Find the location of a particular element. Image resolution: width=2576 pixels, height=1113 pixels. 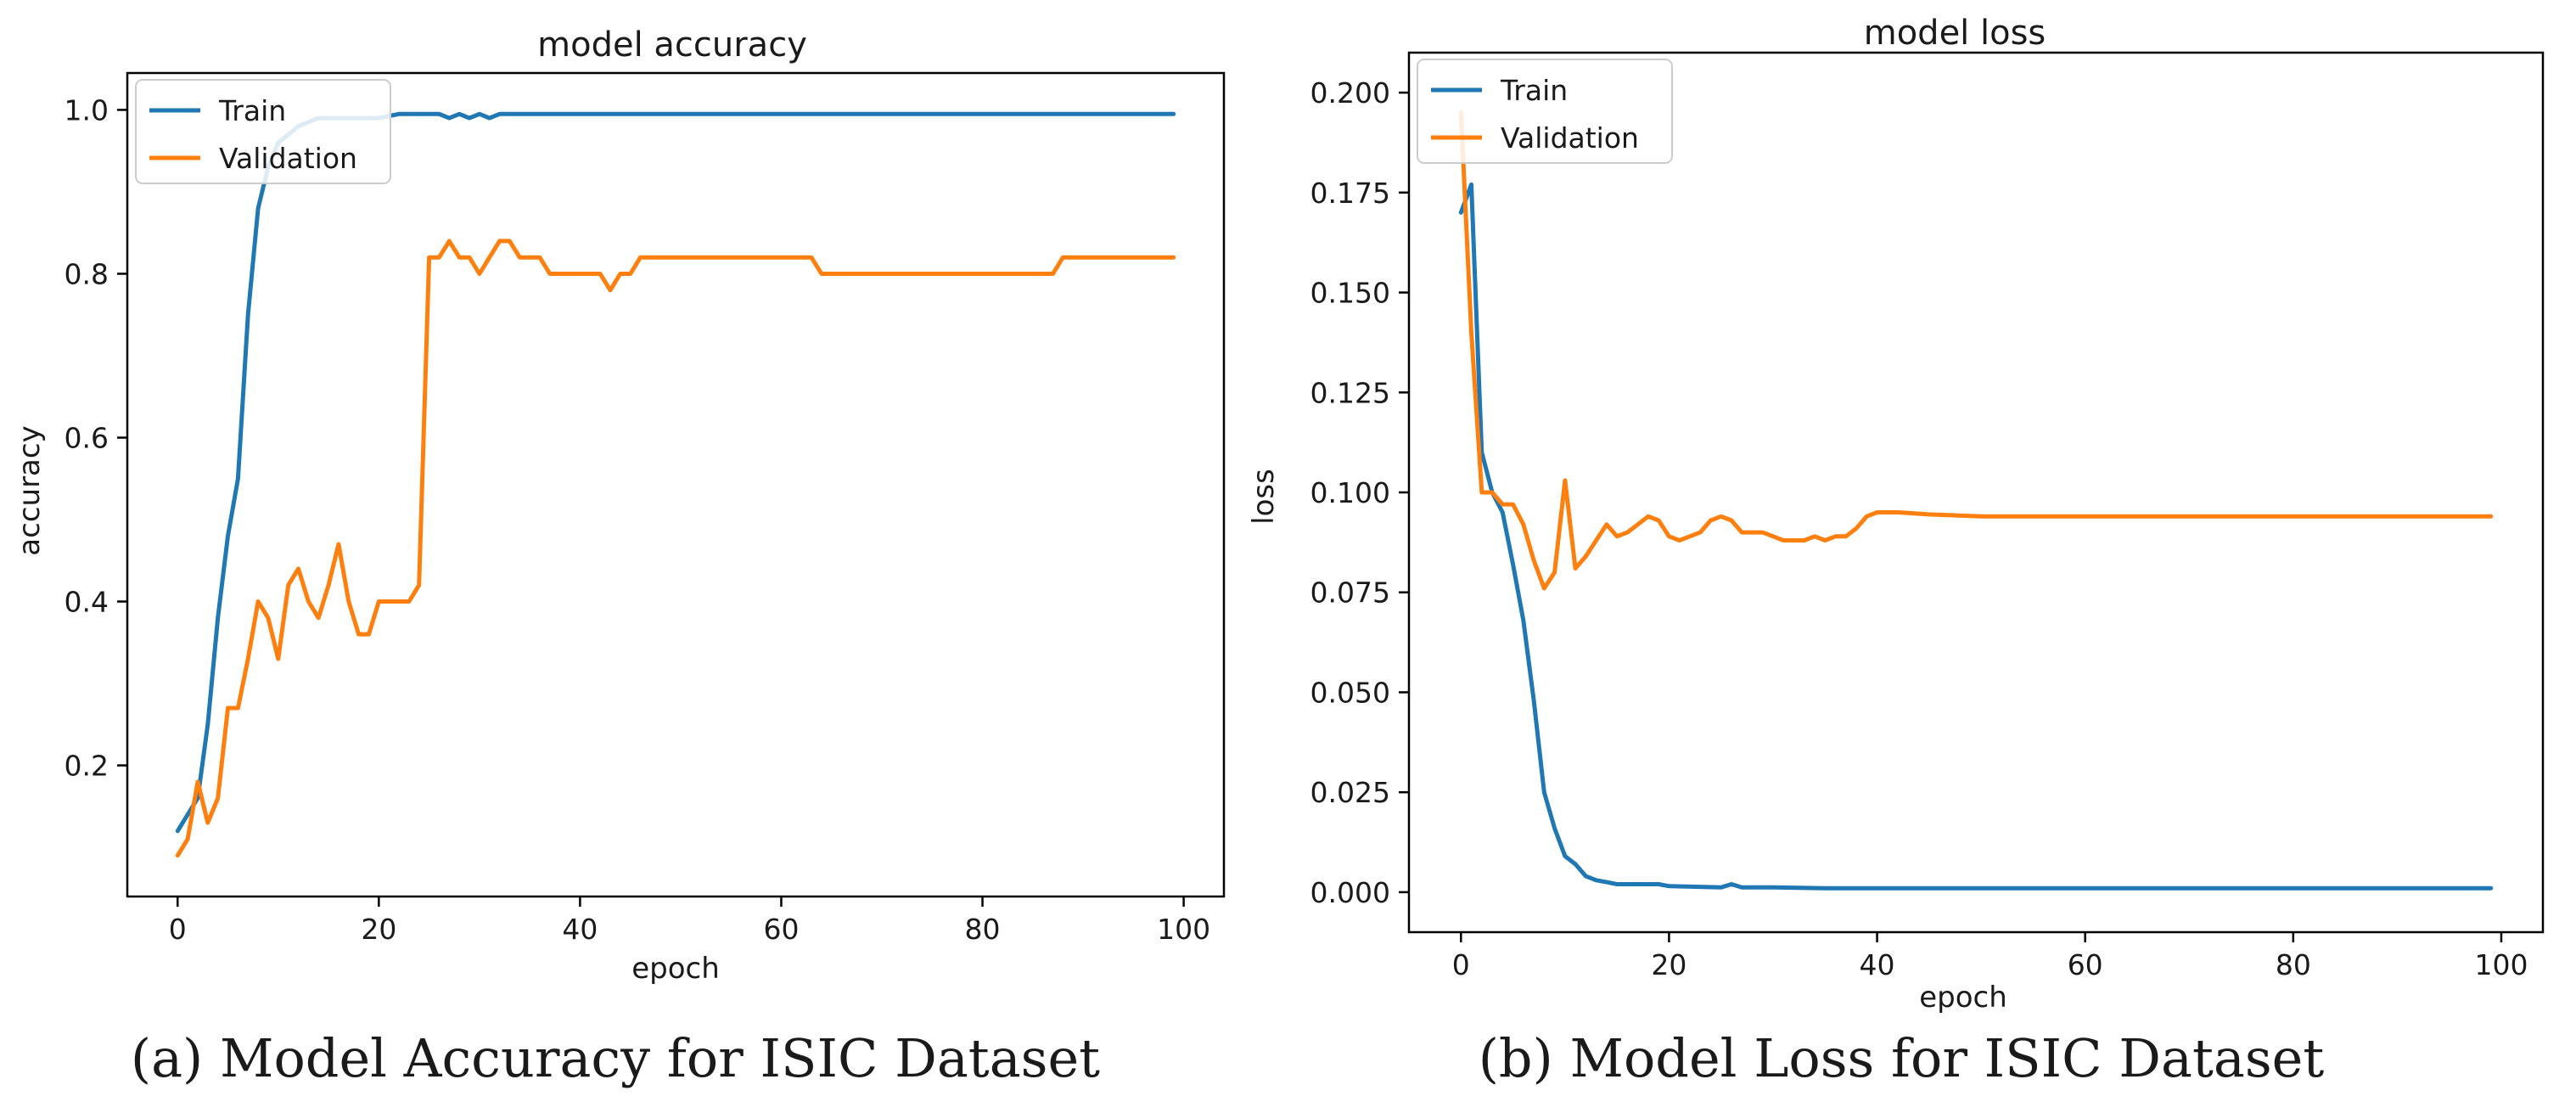

accuracy-y-axis-label: accuracy is located at coordinates (30, 490).